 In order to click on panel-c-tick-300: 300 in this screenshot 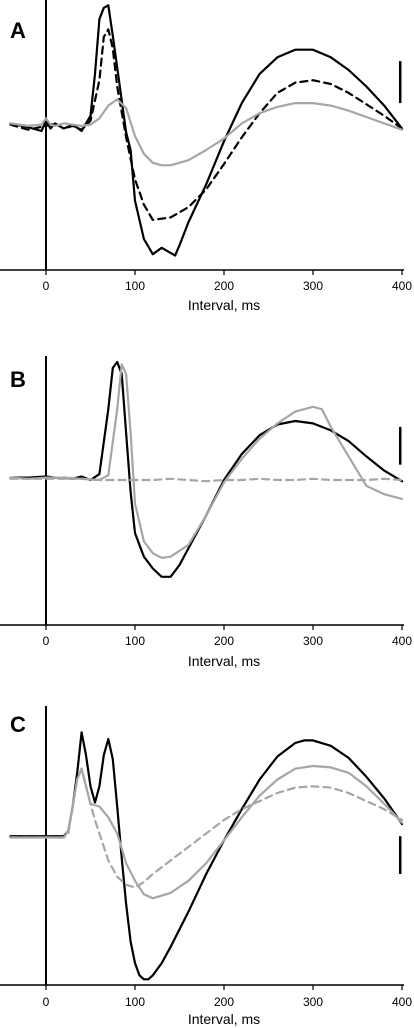, I will do `click(313, 1002)`.